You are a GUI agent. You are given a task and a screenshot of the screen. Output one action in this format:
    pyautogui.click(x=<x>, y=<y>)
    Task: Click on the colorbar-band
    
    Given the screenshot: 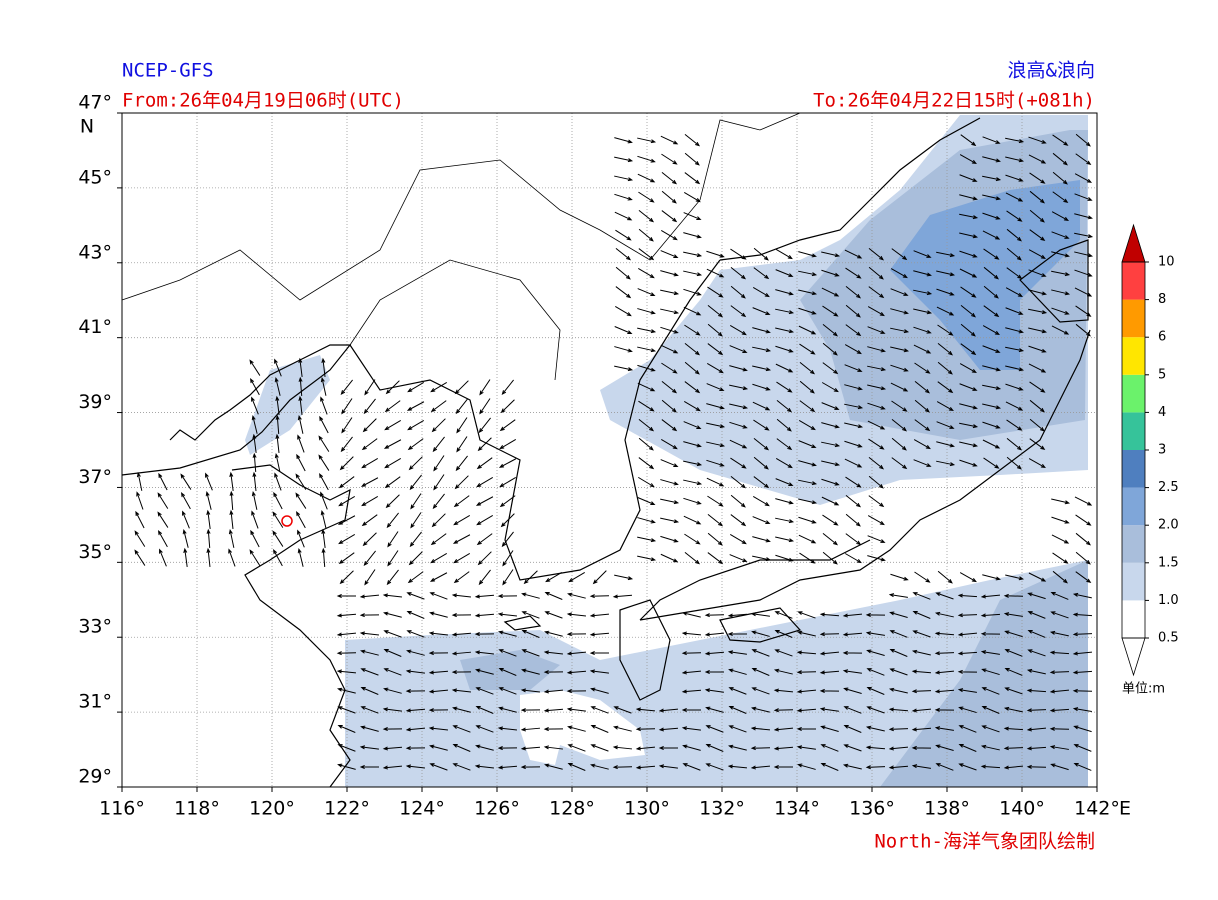 What is the action you would take?
    pyautogui.click(x=1133, y=544)
    